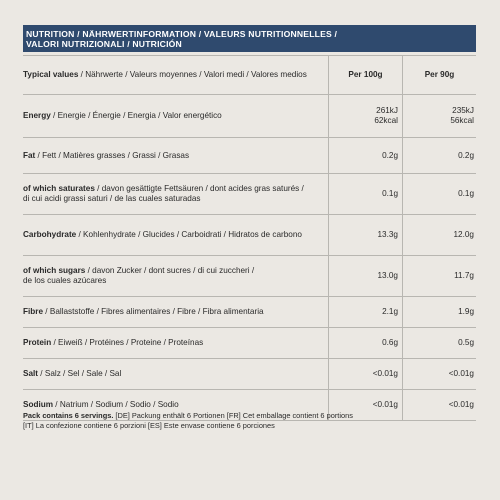  I want to click on value-per-90g: 0.1g, so click(439, 194).